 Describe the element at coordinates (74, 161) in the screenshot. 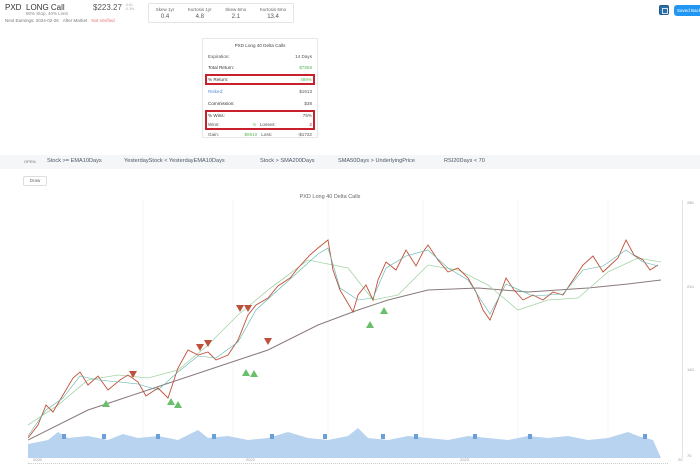

I see `filter-chip: Stock >= EMA10Days` at that location.